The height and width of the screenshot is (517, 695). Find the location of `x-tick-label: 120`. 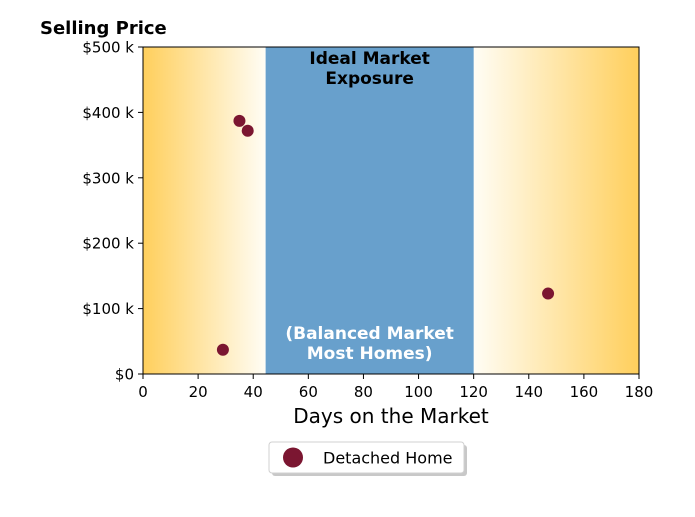

x-tick-label: 120 is located at coordinates (473, 392).